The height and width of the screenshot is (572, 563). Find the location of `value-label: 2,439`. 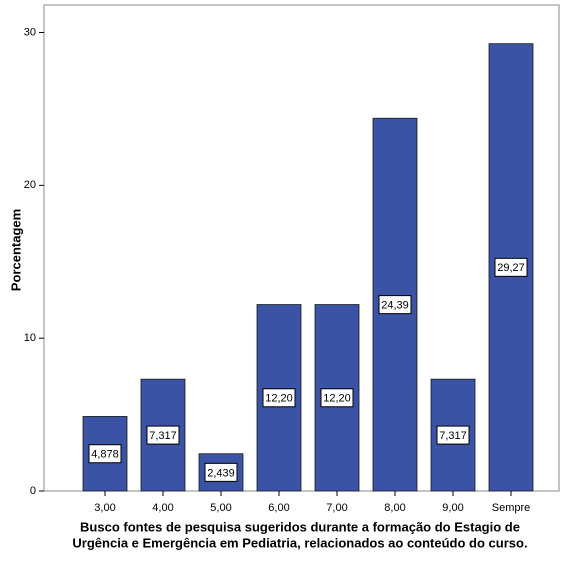

value-label: 2,439 is located at coordinates (221, 473).